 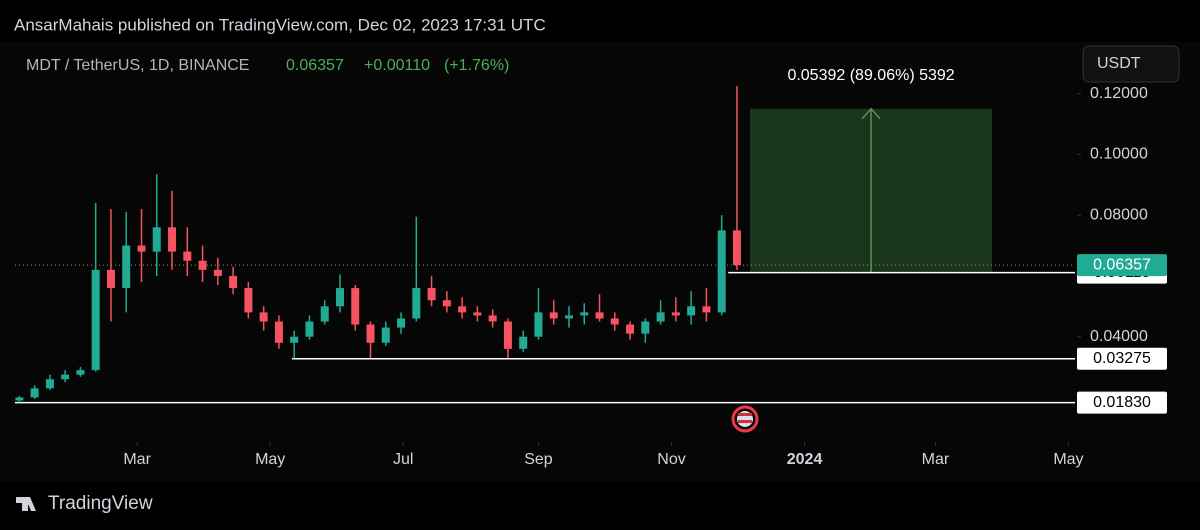 I want to click on x-tick-label: Sep, so click(x=538, y=459).